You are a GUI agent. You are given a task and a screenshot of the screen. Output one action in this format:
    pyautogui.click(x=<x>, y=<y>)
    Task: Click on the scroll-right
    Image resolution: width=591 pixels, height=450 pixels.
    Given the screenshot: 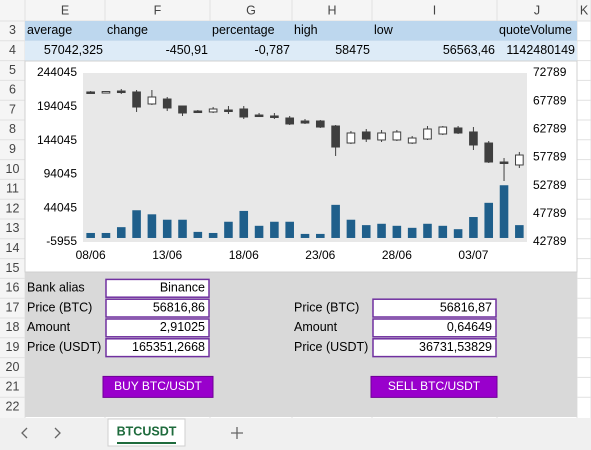 What is the action you would take?
    pyautogui.click(x=57, y=433)
    